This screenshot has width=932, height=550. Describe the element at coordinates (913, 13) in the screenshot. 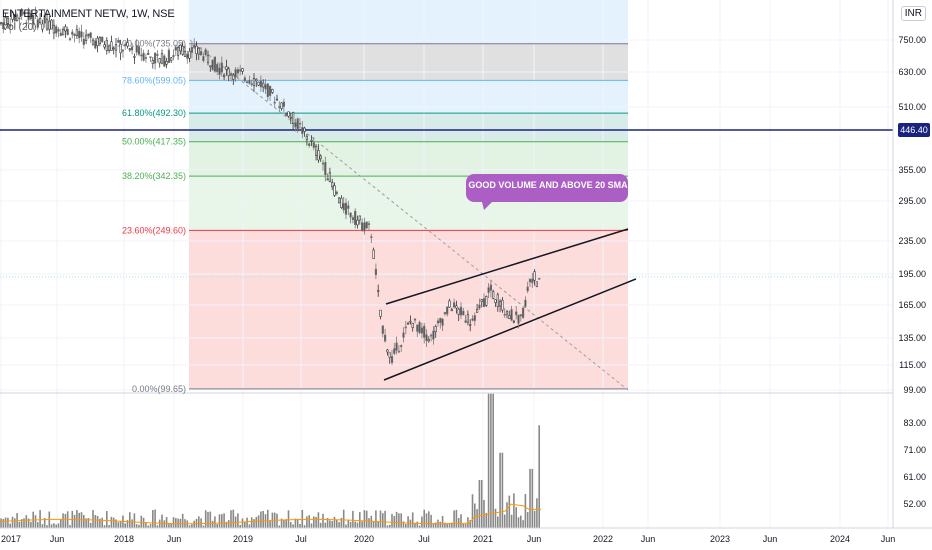

I see `currency-badge: INR` at that location.